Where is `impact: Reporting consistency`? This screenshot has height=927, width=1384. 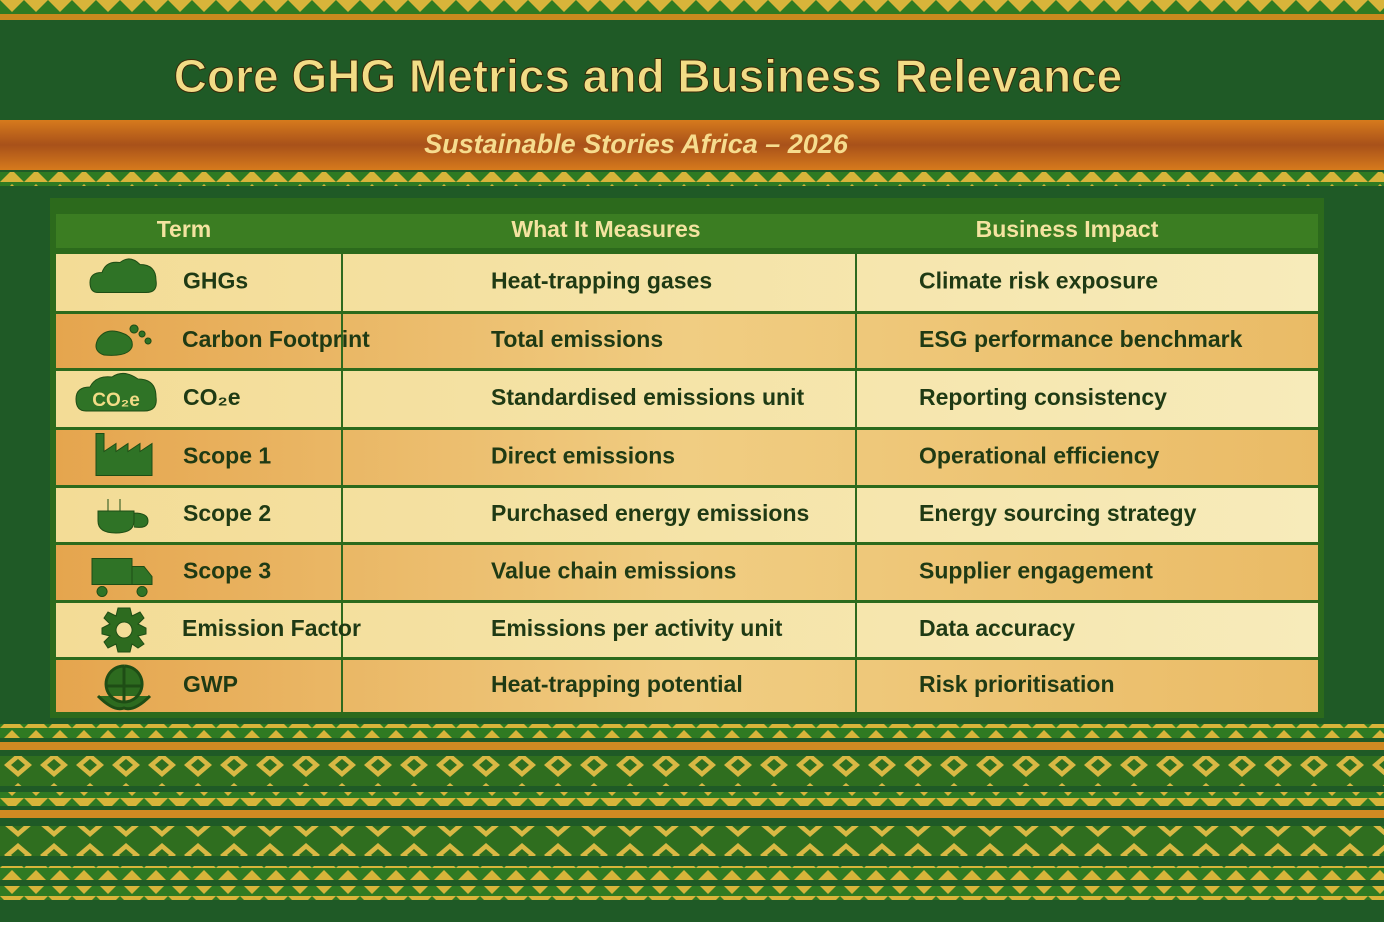
impact: Reporting consistency is located at coordinates (1043, 397).